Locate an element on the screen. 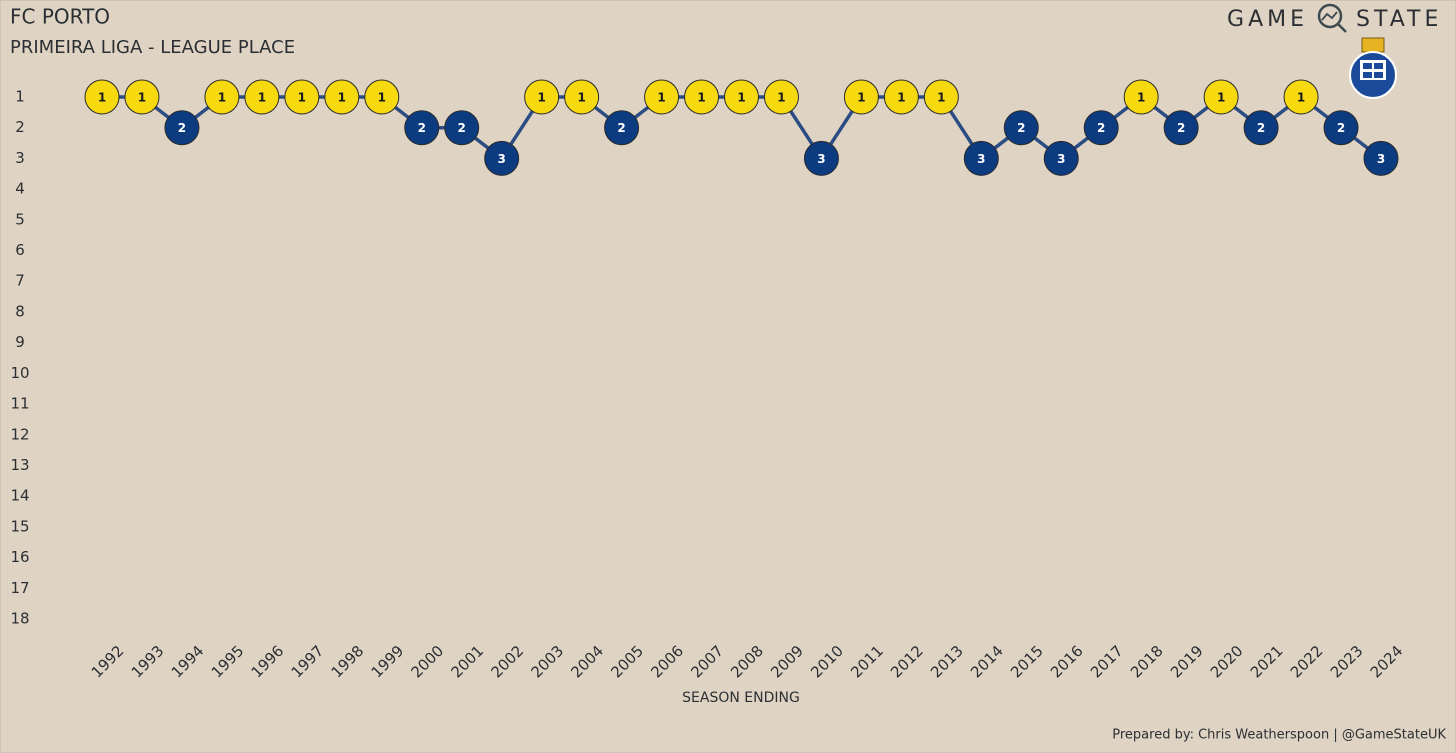 The width and height of the screenshot is (1456, 753). chart-subtitle: PRIMEIRA LIGA - LEAGUE PLACE is located at coordinates (152, 47).